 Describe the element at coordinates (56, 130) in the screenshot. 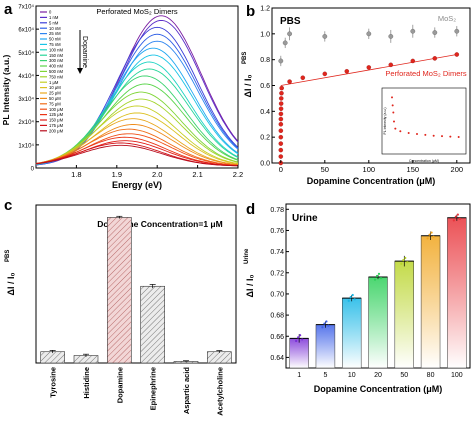

I see `panel-a-legend-label: 200 μM` at that location.